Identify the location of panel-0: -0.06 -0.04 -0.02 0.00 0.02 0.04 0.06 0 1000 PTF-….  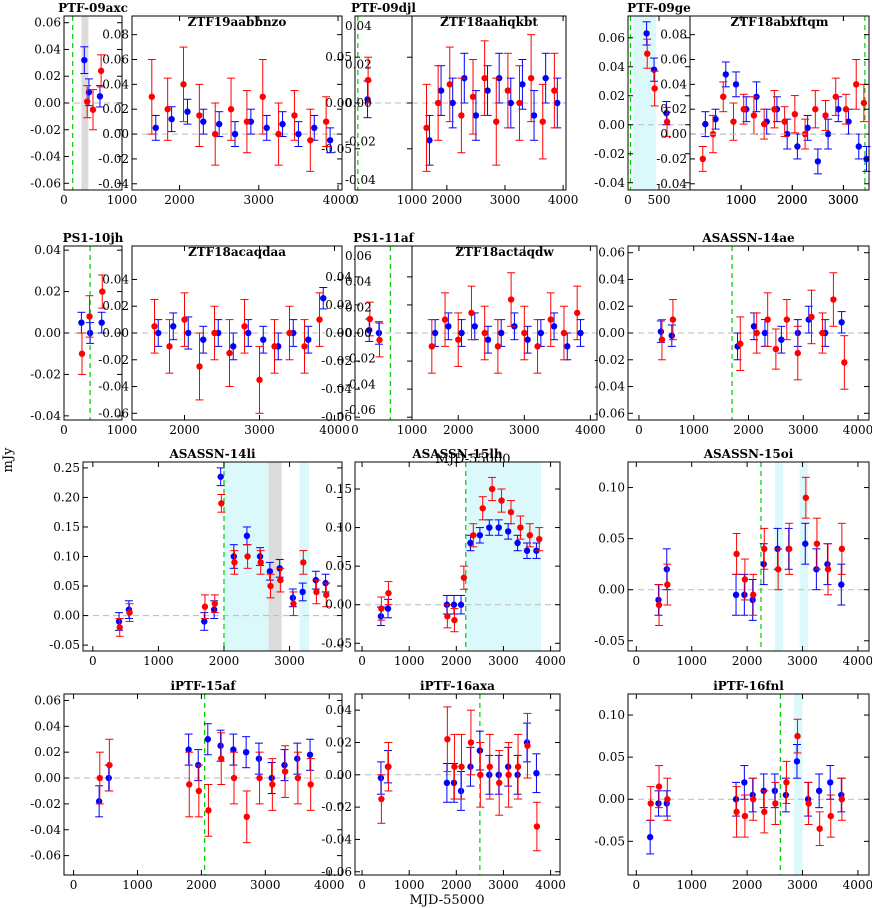
(83, 104).